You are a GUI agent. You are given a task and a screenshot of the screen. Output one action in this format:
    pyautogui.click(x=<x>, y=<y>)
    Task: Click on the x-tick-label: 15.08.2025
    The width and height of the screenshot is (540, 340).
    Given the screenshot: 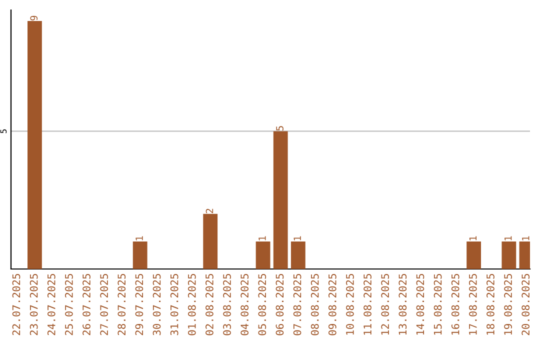 What is the action you would take?
    pyautogui.click(x=438, y=304)
    